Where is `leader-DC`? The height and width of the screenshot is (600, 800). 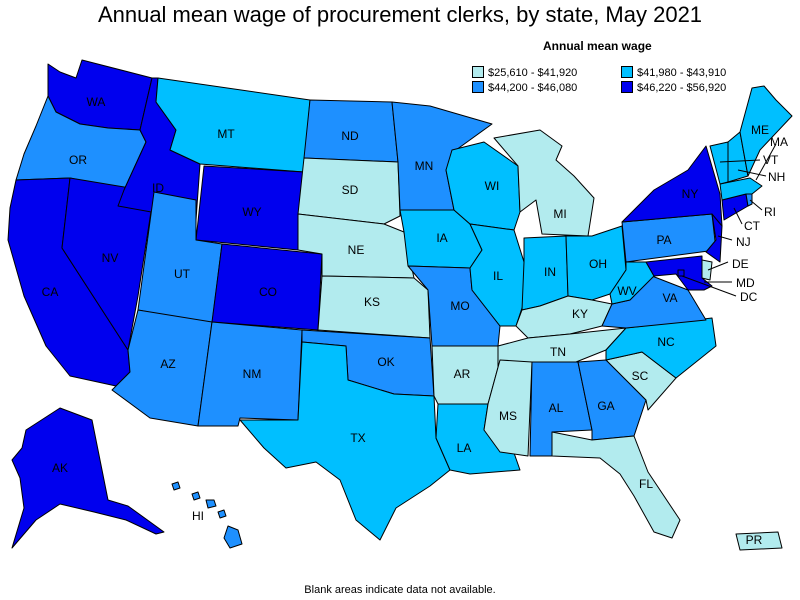 leader-DC is located at coordinates (709, 286).